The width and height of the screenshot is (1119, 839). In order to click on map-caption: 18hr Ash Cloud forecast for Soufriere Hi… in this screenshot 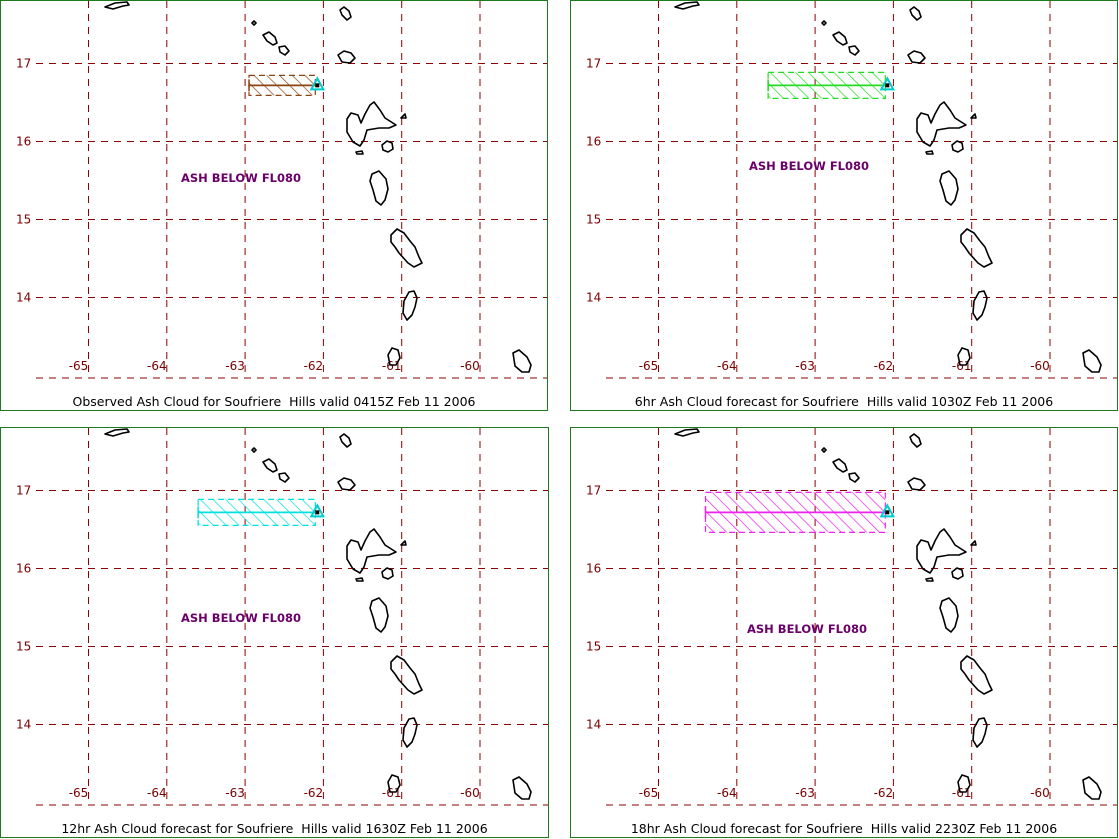, I will do `click(844, 828)`.